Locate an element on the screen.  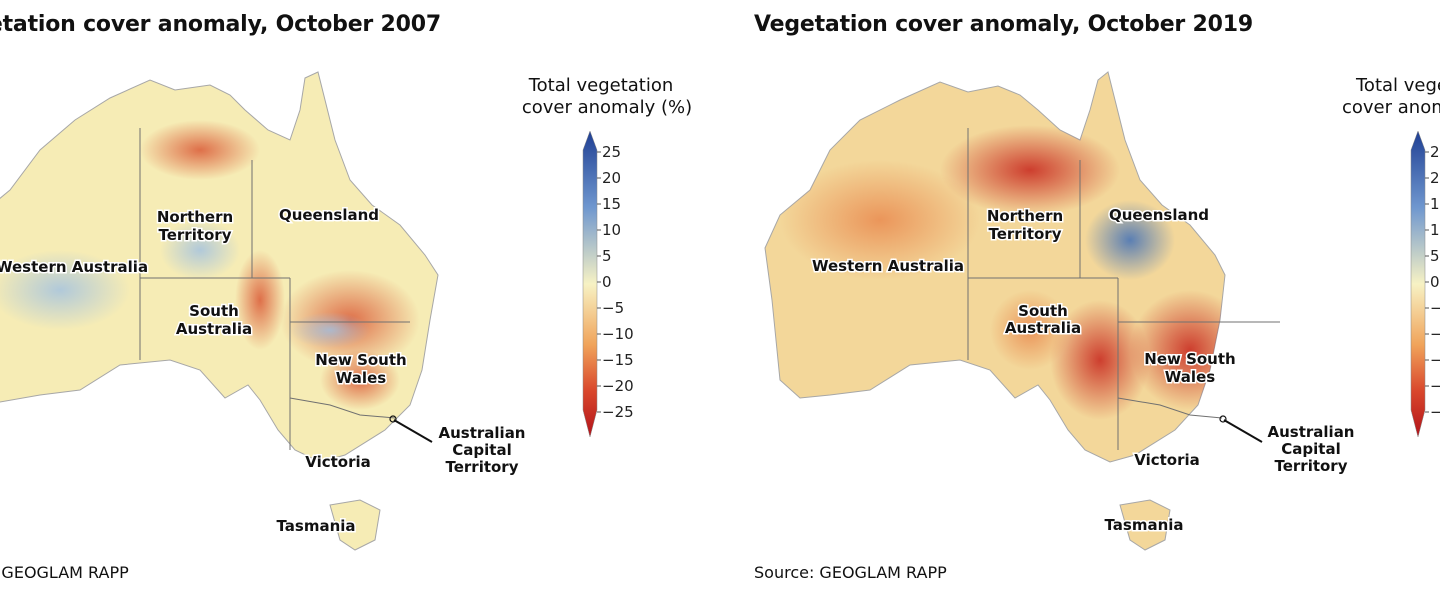
map-title: Vegetation cover anomaly, October 2007 is located at coordinates (220, 24).